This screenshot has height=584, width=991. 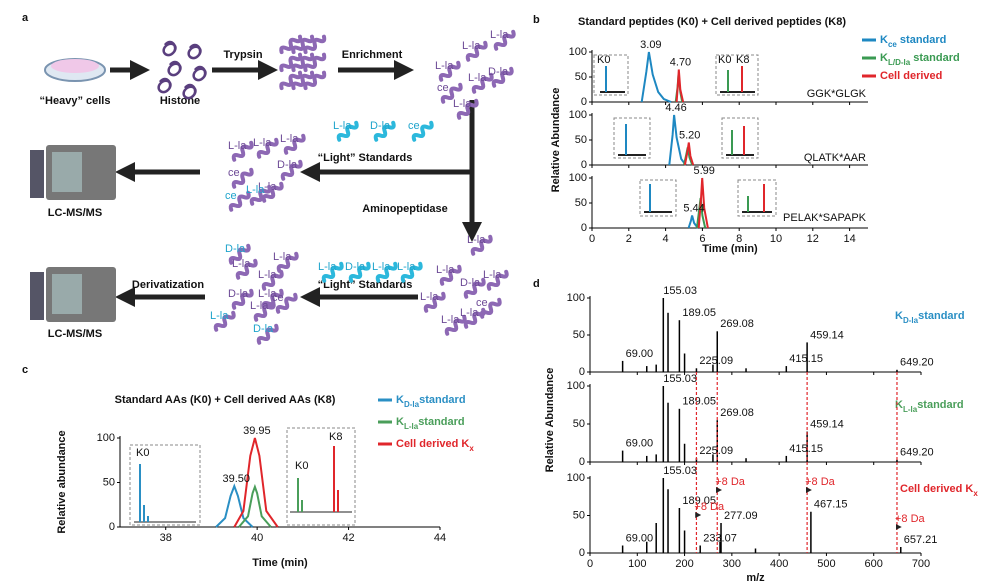 I want to click on dish-medium, so click(x=75, y=66).